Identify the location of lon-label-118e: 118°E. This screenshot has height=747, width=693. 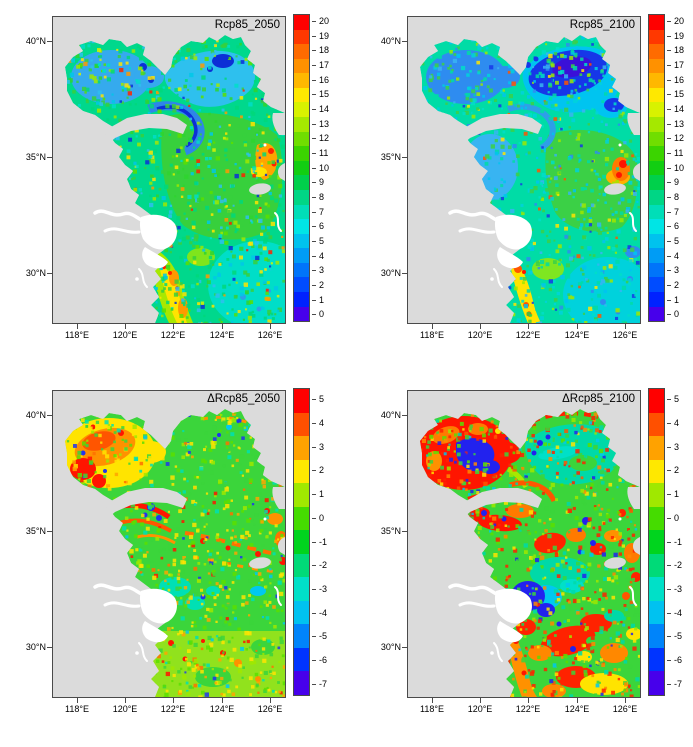
(77, 335).